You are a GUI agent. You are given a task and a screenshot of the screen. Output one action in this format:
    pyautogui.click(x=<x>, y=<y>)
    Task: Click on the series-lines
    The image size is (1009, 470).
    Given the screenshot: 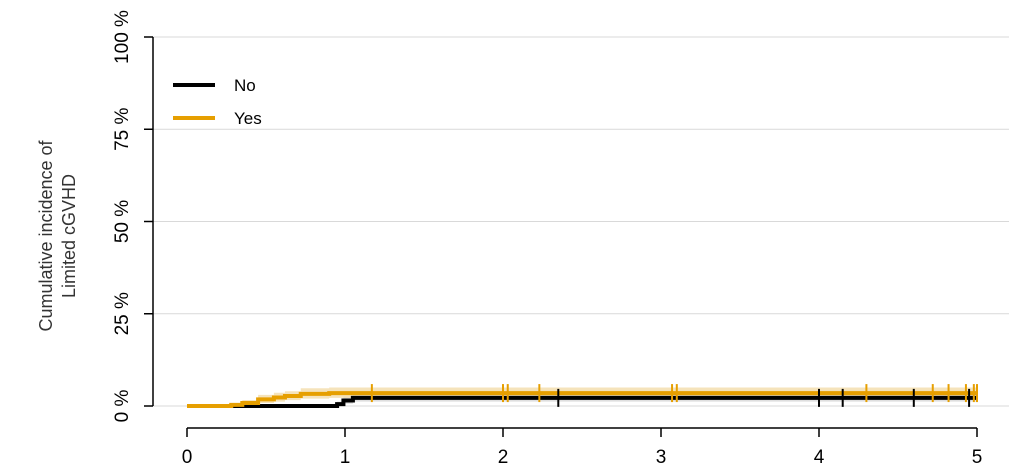 What is the action you would take?
    pyautogui.click(x=582, y=399)
    